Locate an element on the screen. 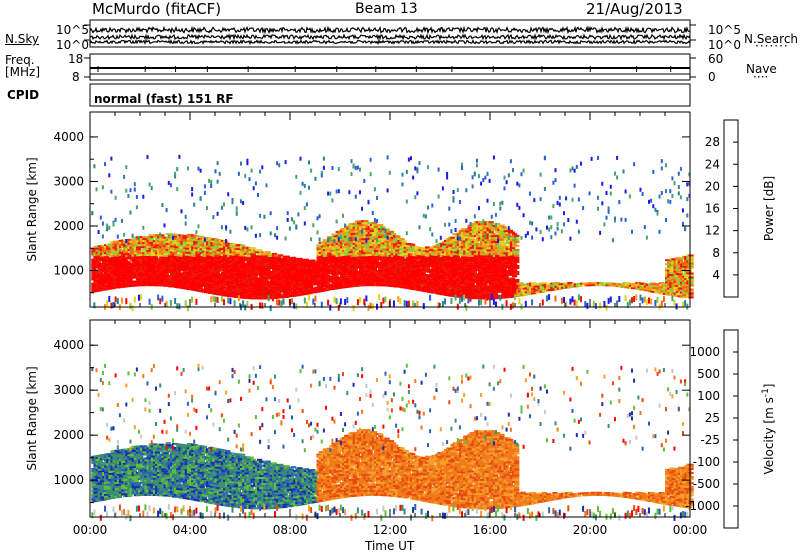 Image resolution: width=800 pixels, height=554 pixels. nsky-trace is located at coordinates (390, 30).